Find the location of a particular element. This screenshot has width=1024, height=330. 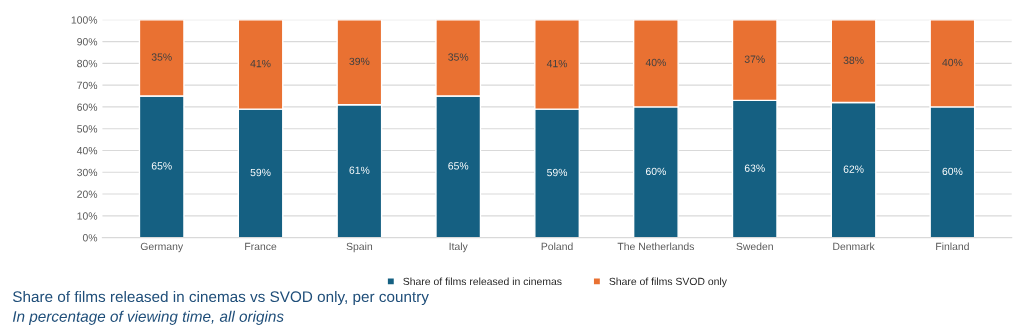

data-label: 62% is located at coordinates (853, 169).